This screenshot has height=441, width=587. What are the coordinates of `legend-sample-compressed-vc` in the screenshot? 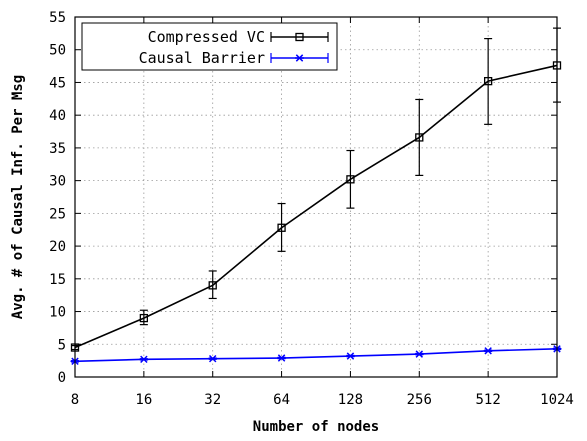 It's located at (299, 37).